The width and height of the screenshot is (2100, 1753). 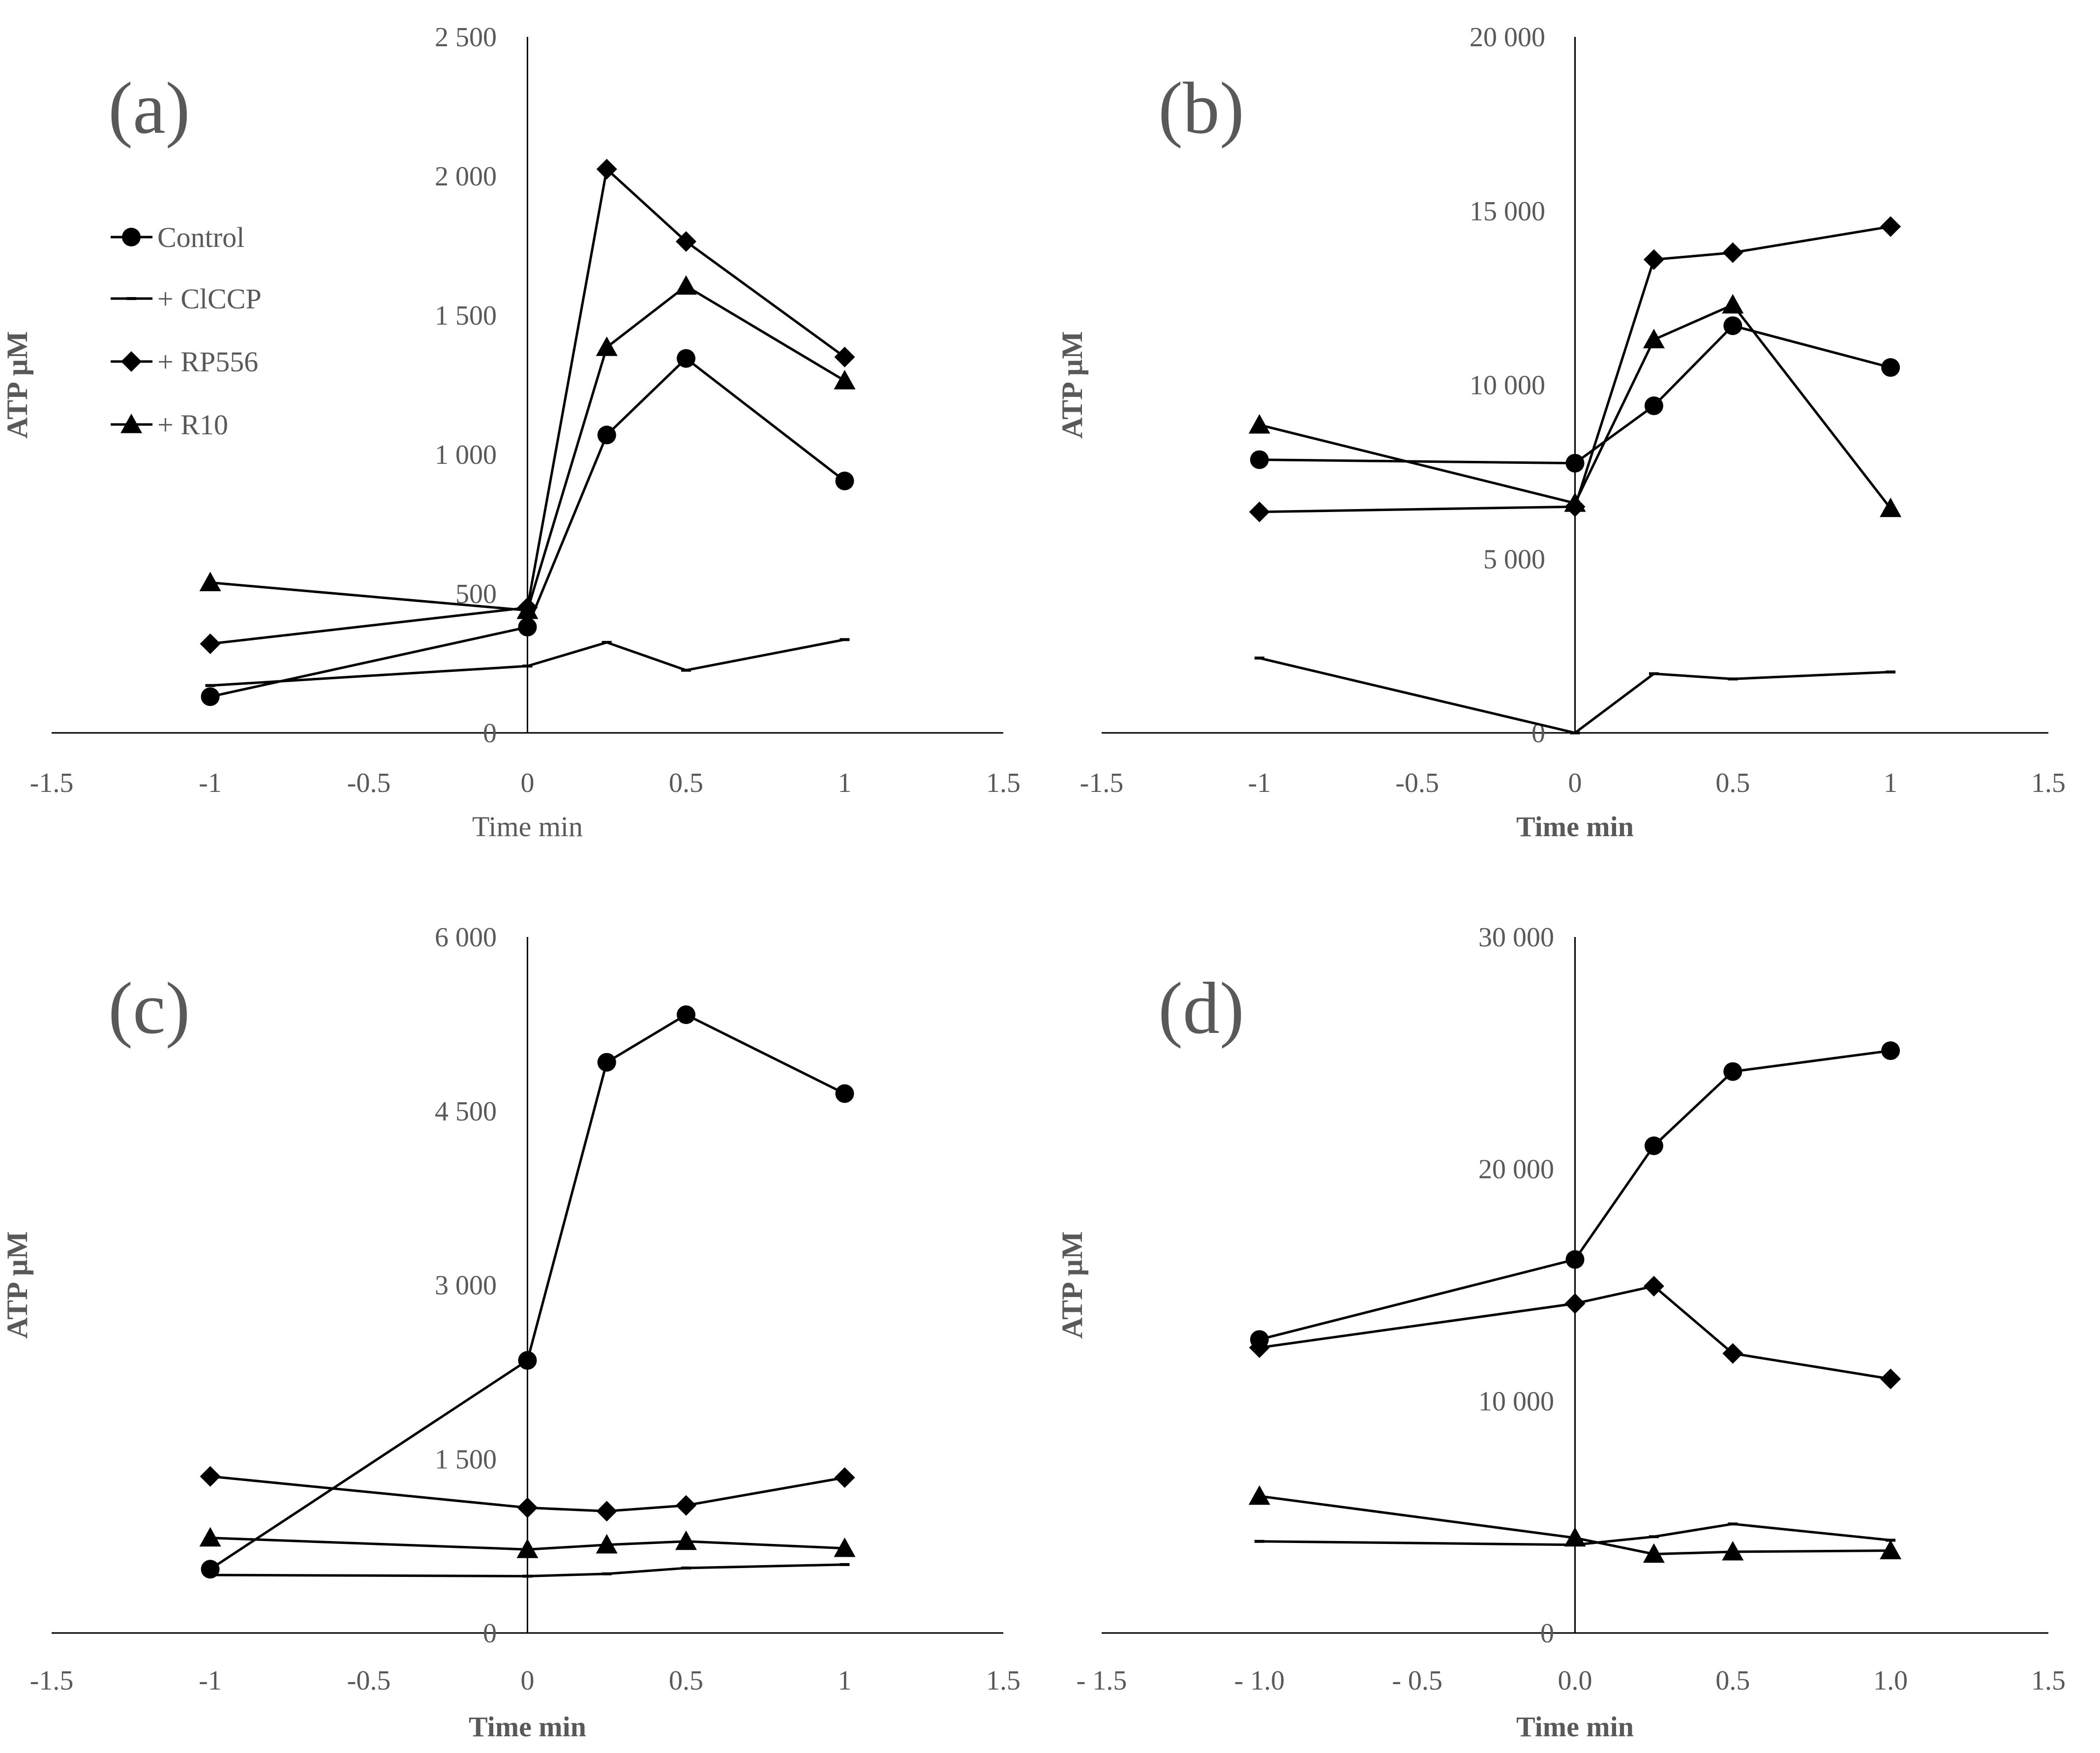 I want to click on legend-marker-triangle, so click(x=131, y=423).